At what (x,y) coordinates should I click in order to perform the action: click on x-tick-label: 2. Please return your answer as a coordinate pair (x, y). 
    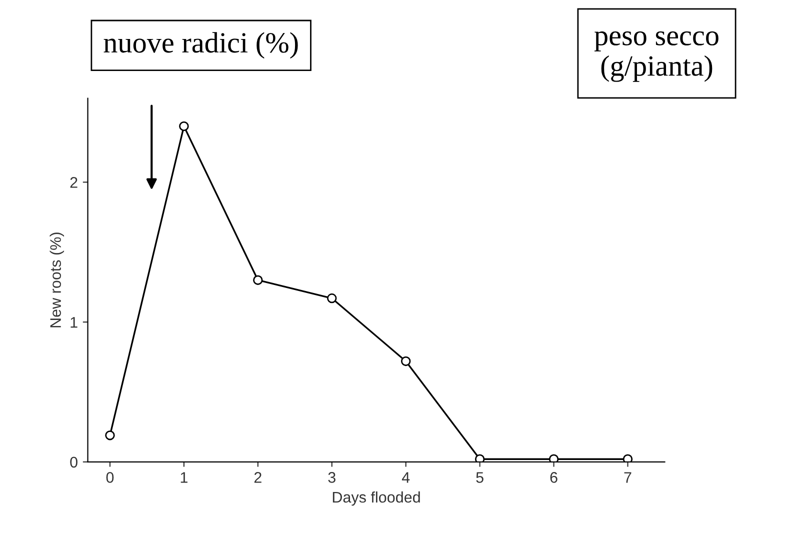
    Looking at the image, I should click on (258, 477).